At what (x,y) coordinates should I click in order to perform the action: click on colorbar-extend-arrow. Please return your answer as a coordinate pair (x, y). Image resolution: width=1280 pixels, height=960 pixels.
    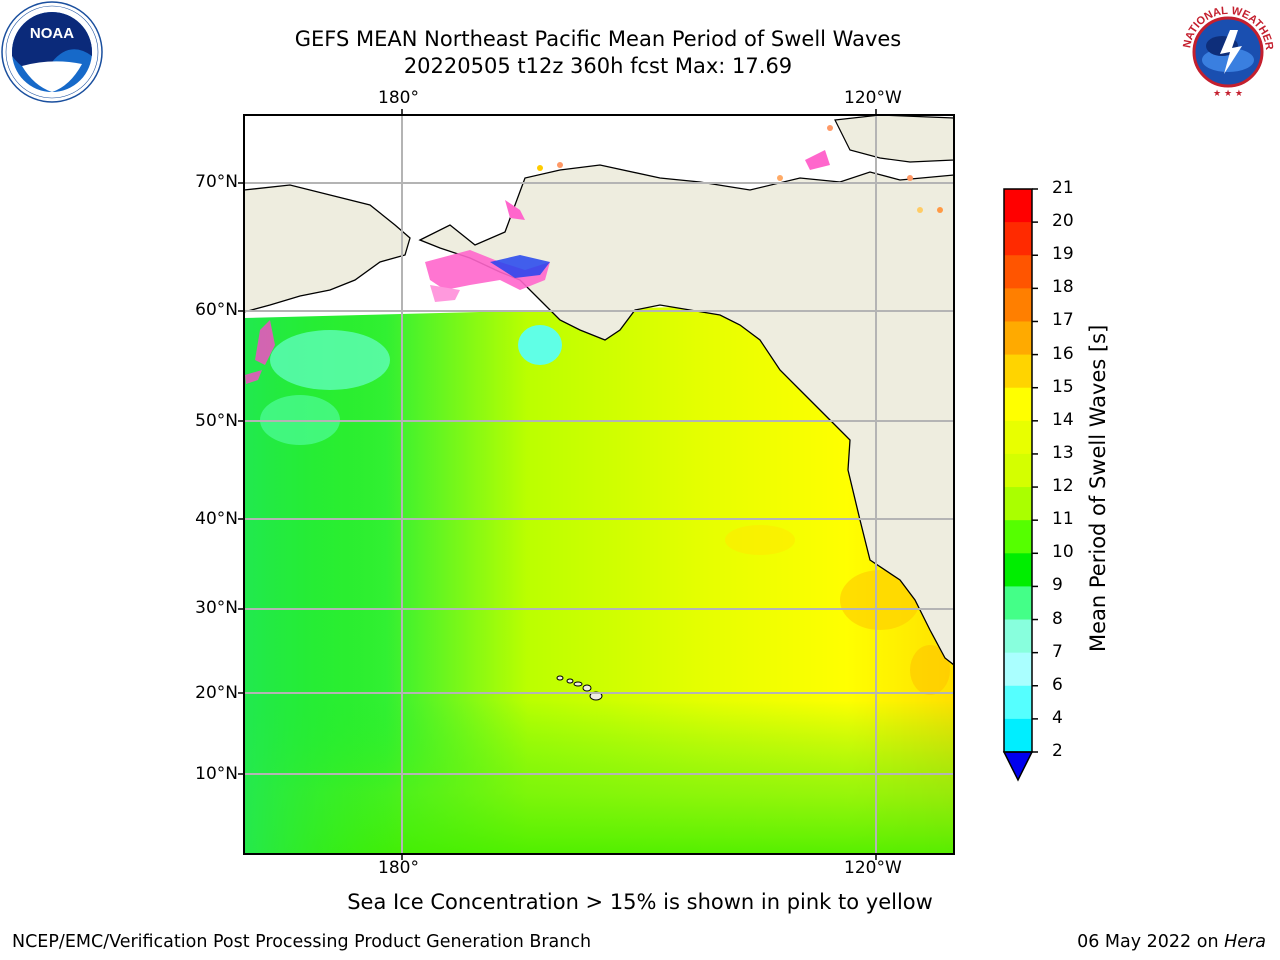
    Looking at the image, I should click on (1018, 766).